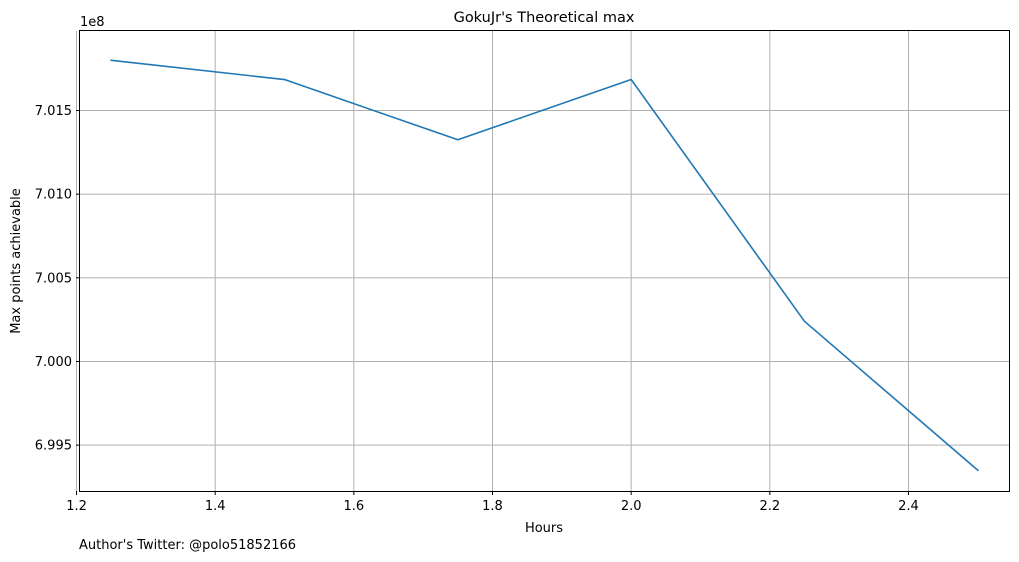 This screenshot has width=1019, height=562. I want to click on y-tick-label: 6.995, so click(53, 446).